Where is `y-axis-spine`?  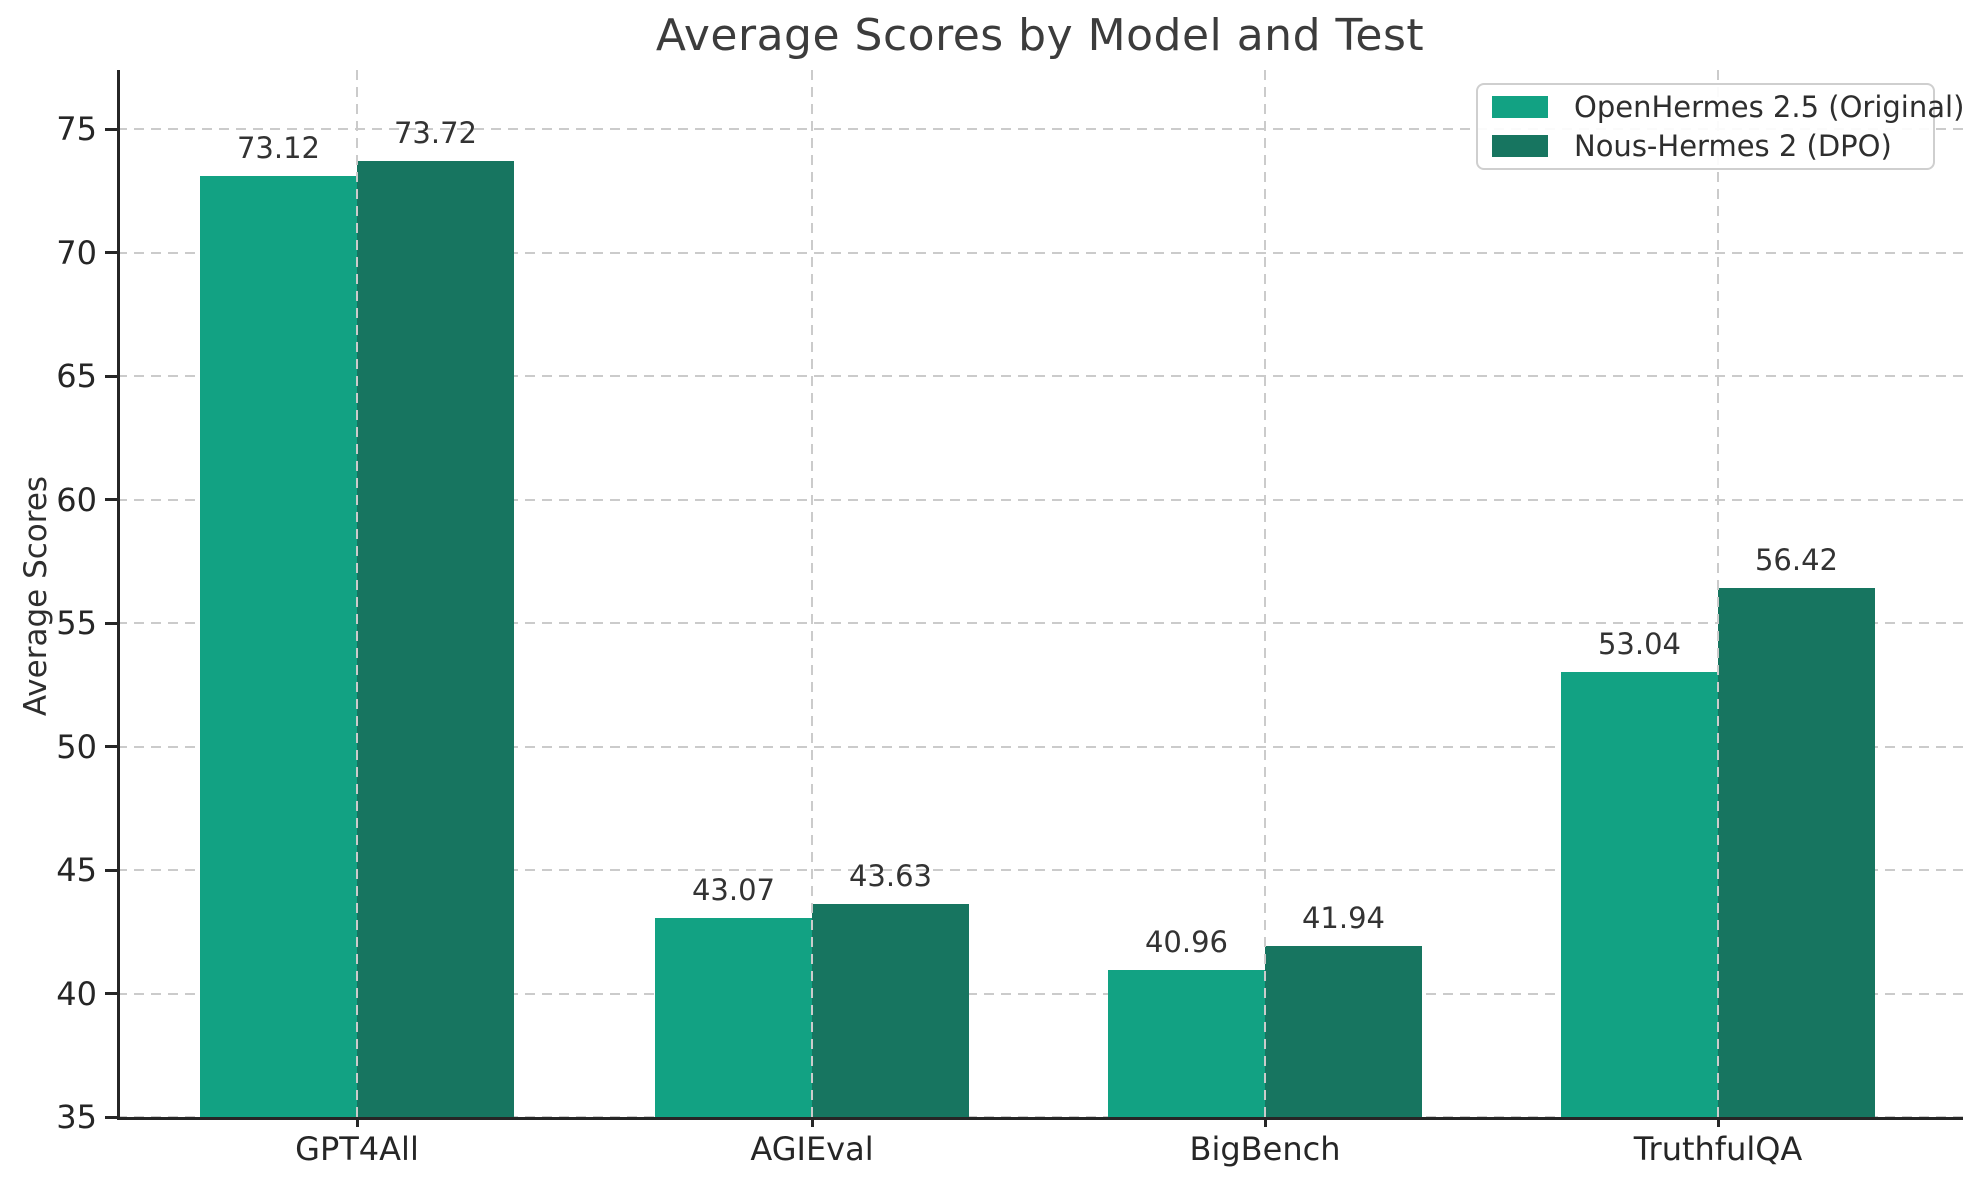 y-axis-spine is located at coordinates (118, 595).